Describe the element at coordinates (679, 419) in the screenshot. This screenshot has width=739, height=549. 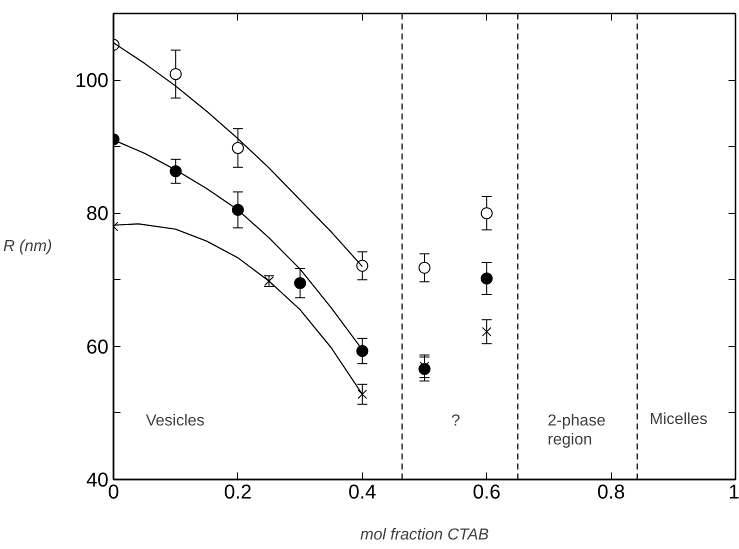
I see `annotation: Micelles` at that location.